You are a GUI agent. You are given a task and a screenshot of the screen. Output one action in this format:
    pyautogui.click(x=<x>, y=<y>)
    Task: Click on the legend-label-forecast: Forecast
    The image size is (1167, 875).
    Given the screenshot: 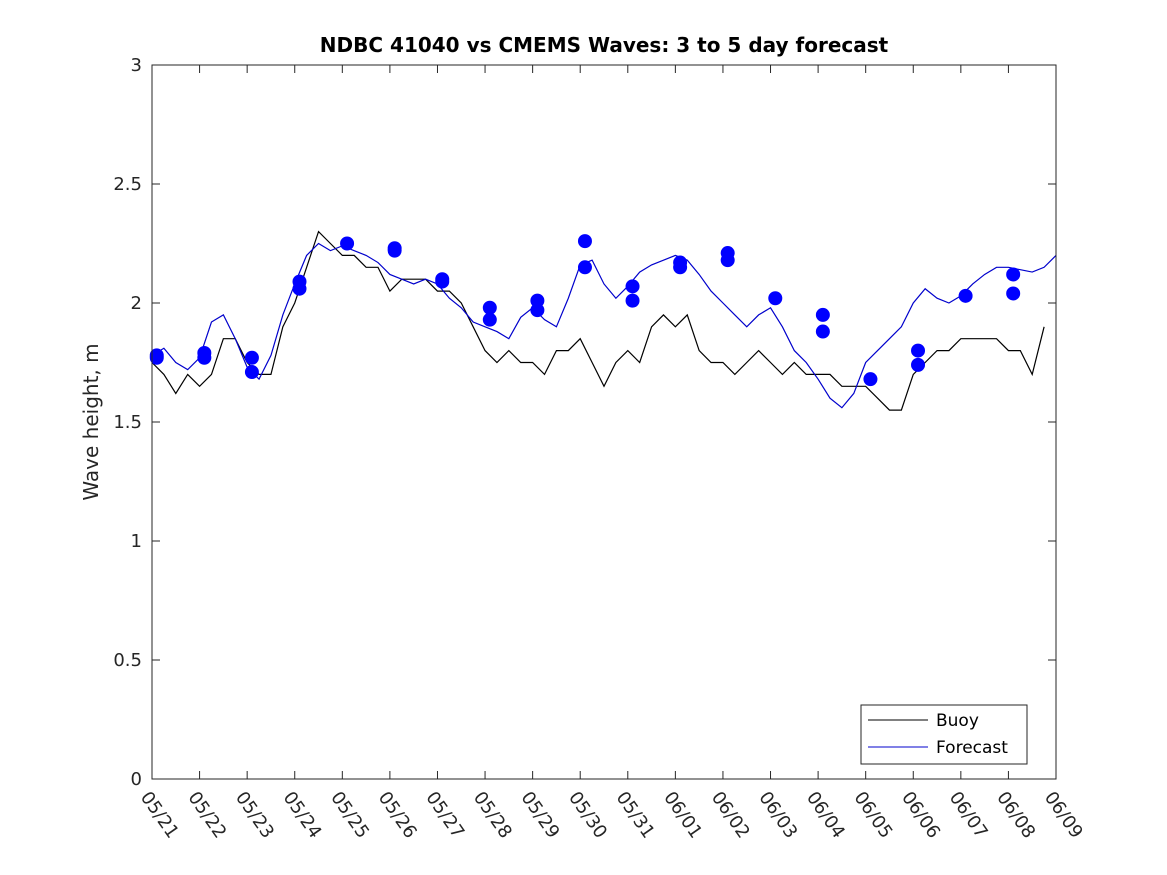 What is the action you would take?
    pyautogui.click(x=972, y=748)
    